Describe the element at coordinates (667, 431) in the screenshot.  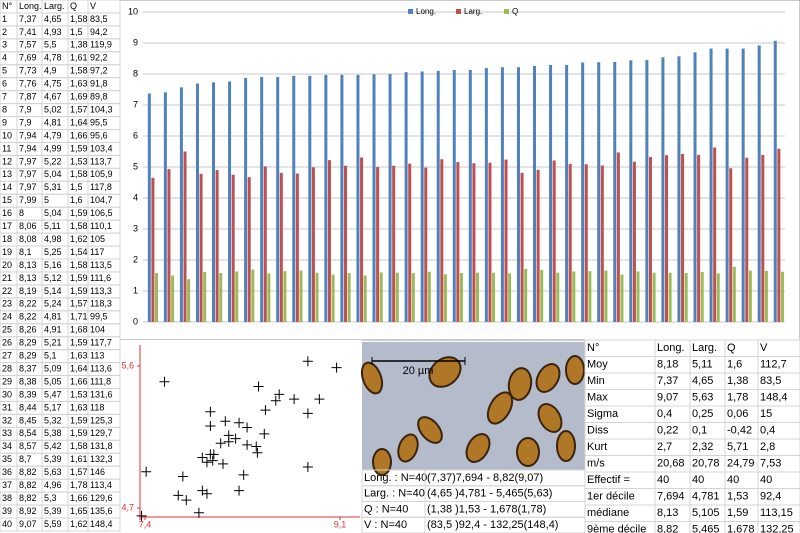
I see `cell-text: 0,22` at that location.